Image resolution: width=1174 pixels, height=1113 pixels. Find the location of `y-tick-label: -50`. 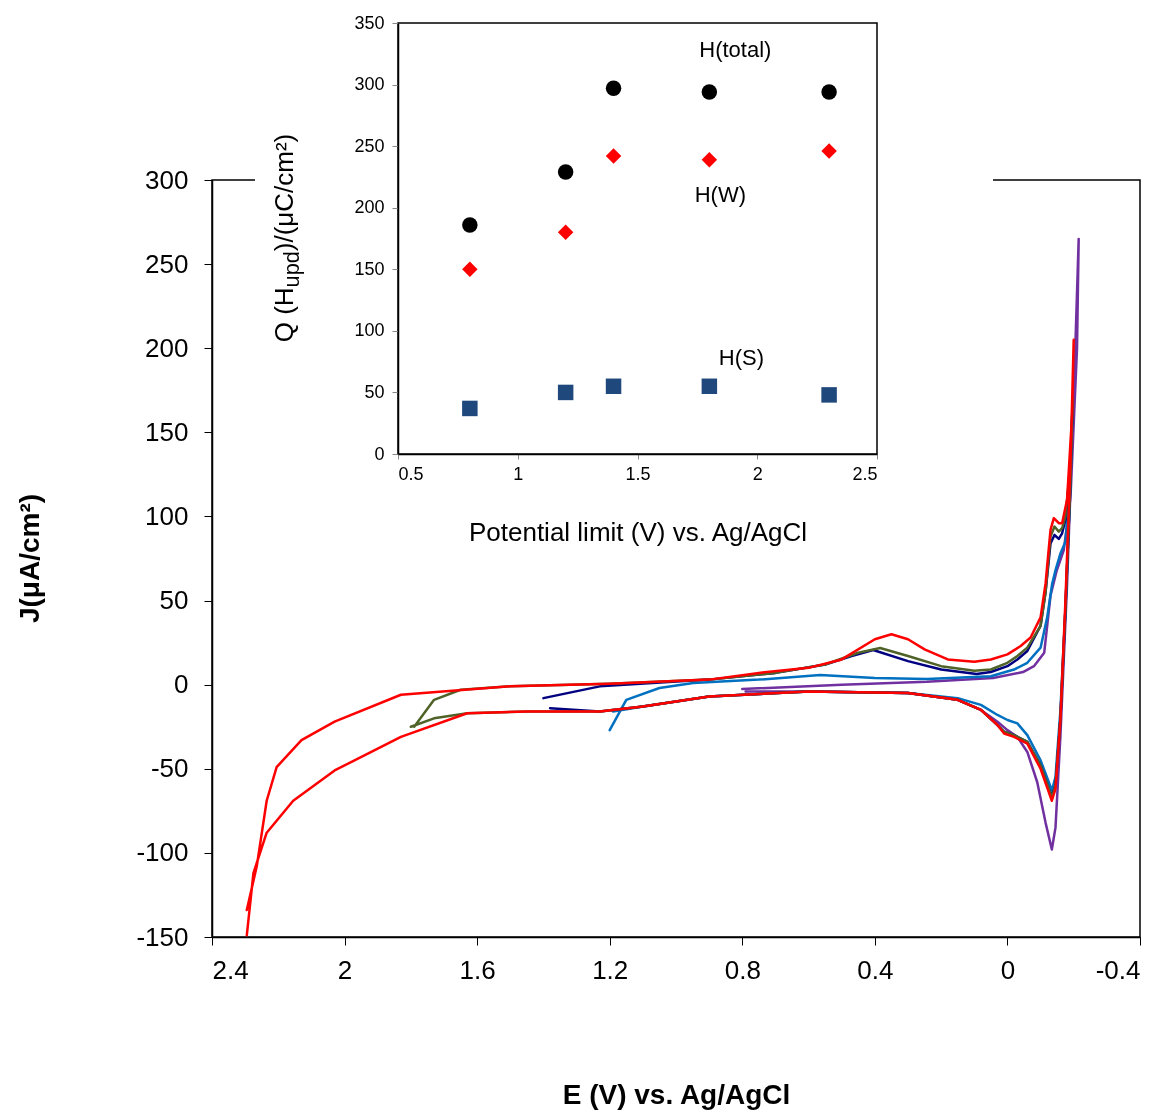

y-tick-label: -50 is located at coordinates (169, 768).